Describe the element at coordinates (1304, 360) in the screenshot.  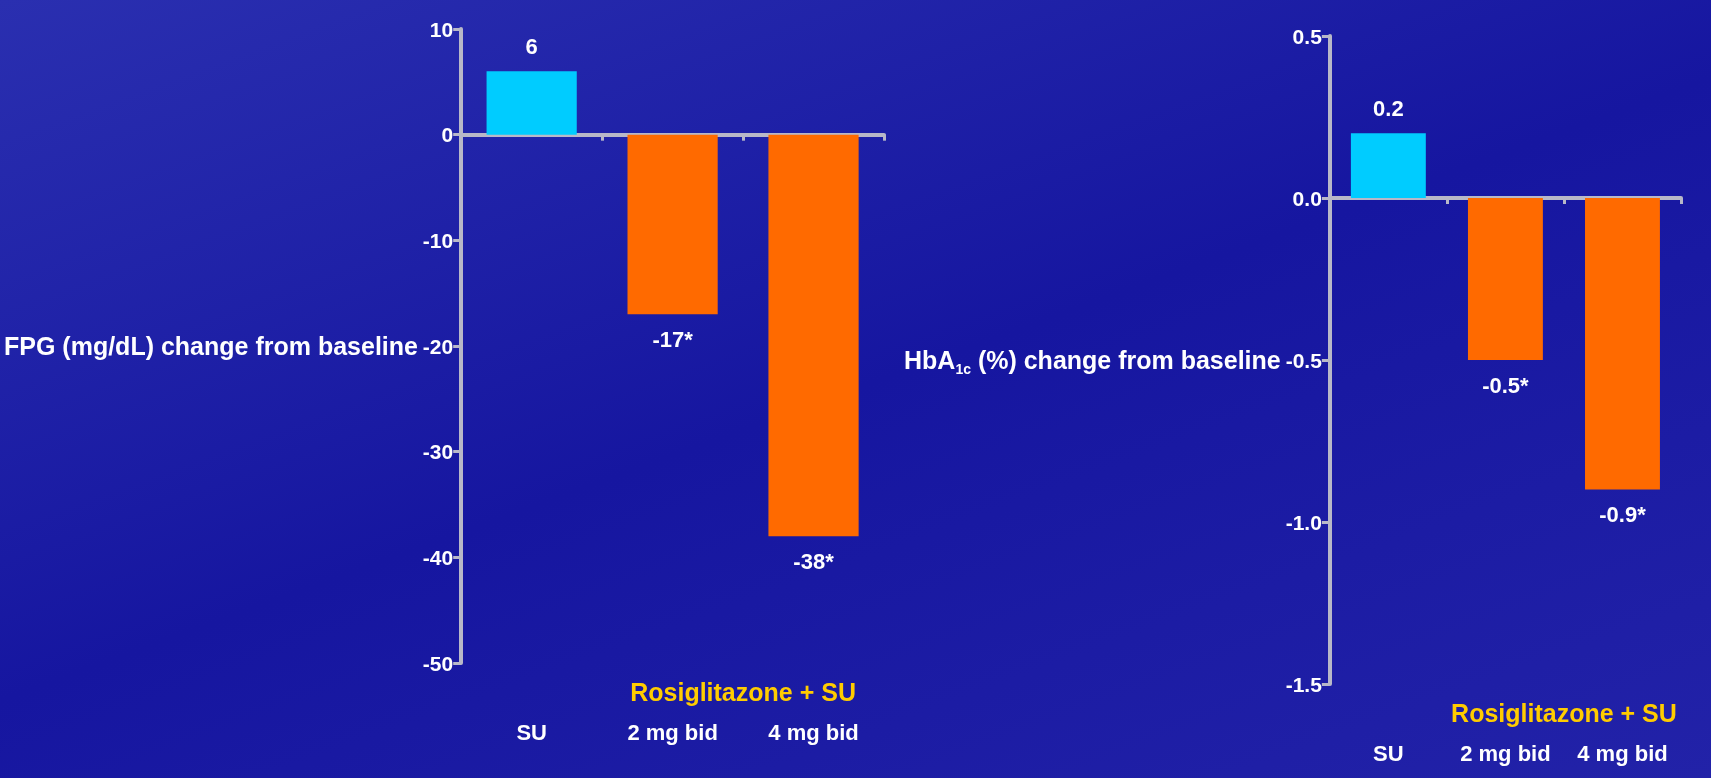
I see `y-tick-label: -0.5` at that location.